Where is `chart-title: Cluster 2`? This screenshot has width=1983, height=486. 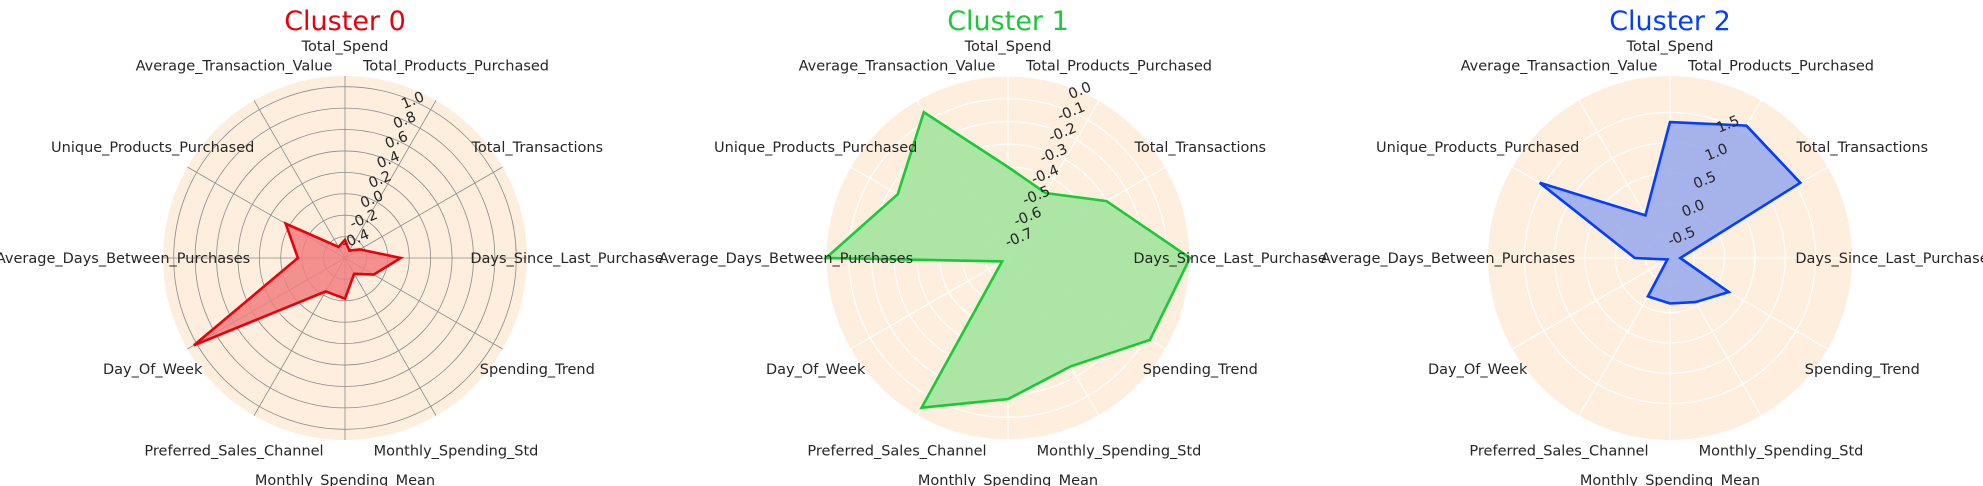
chart-title: Cluster 2 is located at coordinates (1670, 21).